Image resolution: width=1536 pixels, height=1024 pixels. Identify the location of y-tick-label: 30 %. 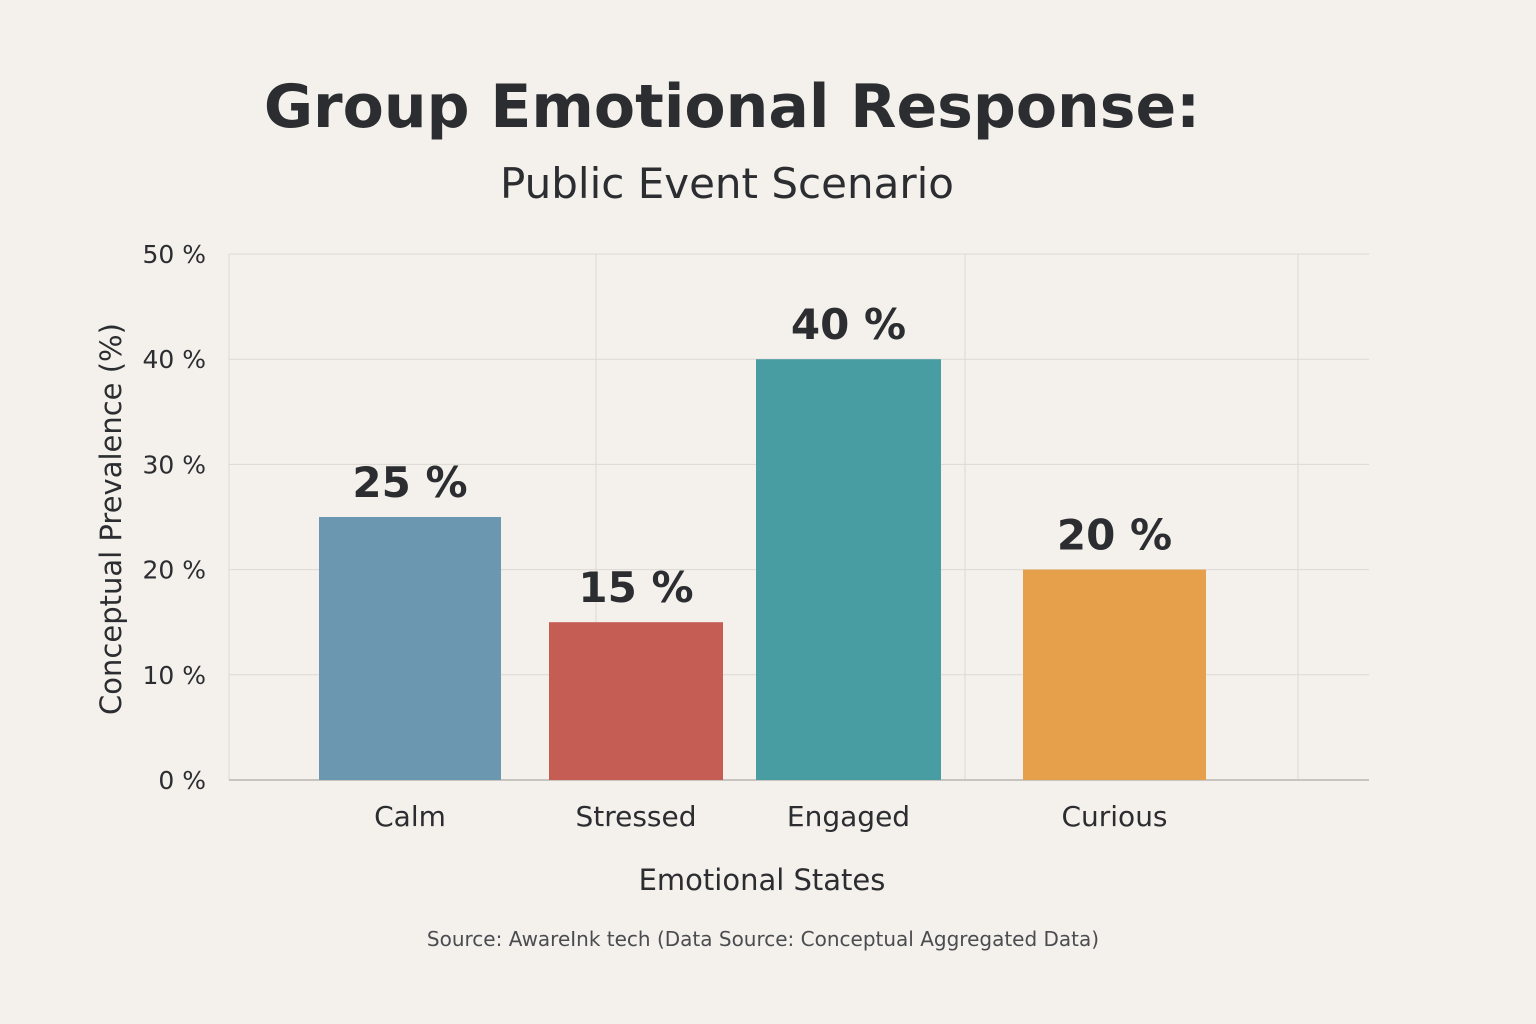
(174, 464).